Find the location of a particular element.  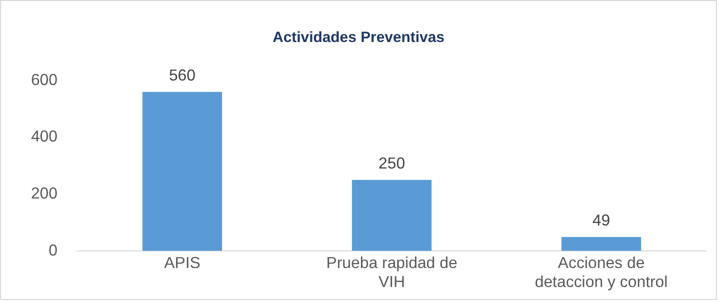

chart-title: Actividades Preventivas is located at coordinates (358, 37).